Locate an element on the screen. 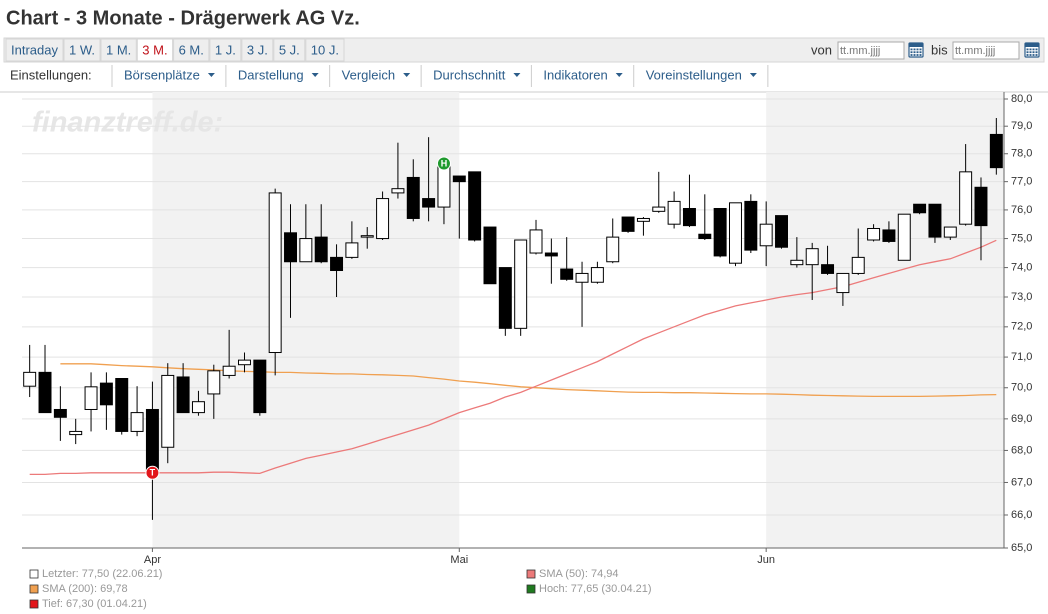 Image resolution: width=1048 pixels, height=614 pixels. x-tick-label: Jun is located at coordinates (766, 560).